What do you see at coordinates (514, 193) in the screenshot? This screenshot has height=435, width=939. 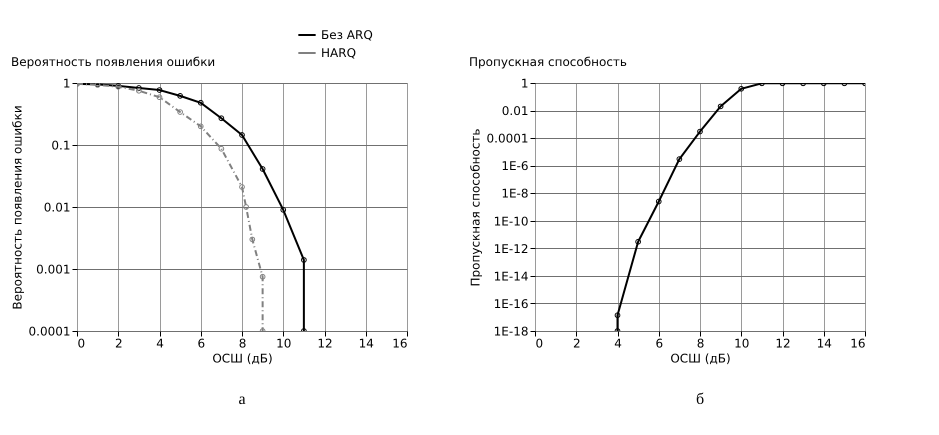 I see `y-tick-label: 1E-8` at bounding box center [514, 193].